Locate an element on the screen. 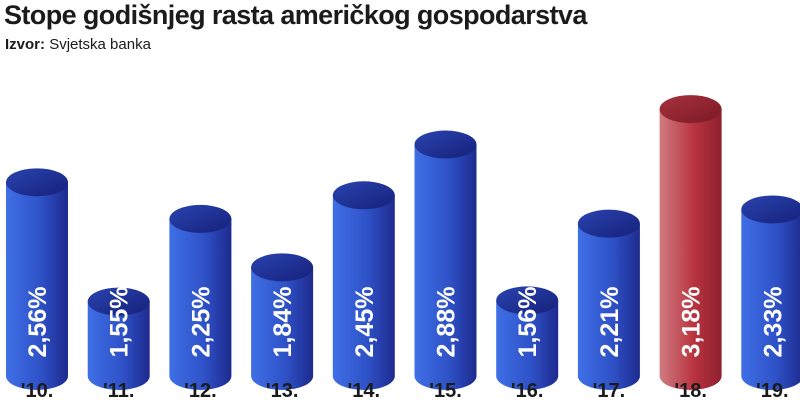 Image resolution: width=800 pixels, height=400 pixels. x-tick-label: '16. is located at coordinates (527, 390).